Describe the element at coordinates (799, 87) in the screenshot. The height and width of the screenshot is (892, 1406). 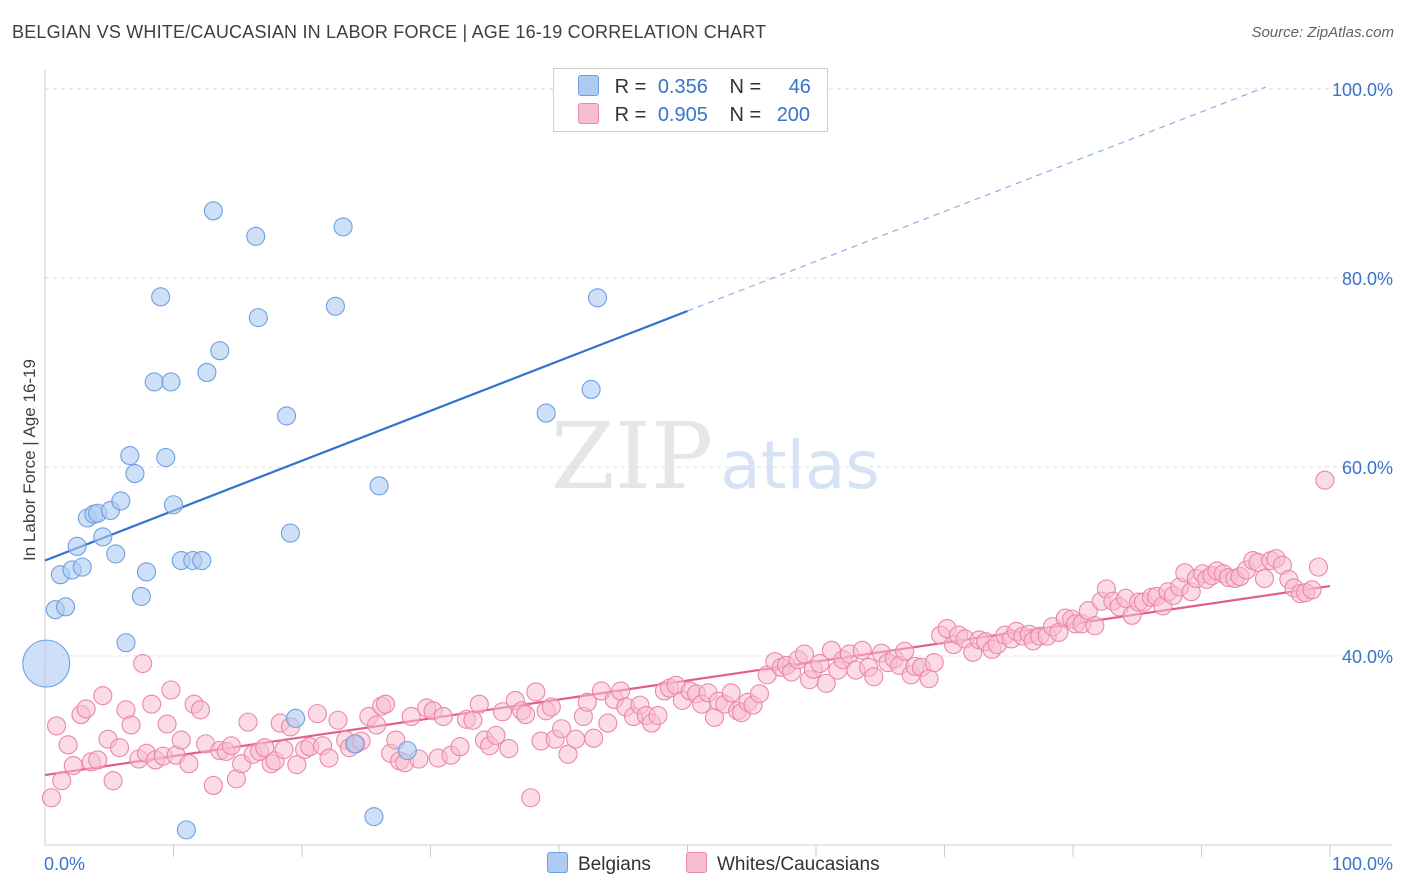
I see `legend-n-value: 46` at that location.